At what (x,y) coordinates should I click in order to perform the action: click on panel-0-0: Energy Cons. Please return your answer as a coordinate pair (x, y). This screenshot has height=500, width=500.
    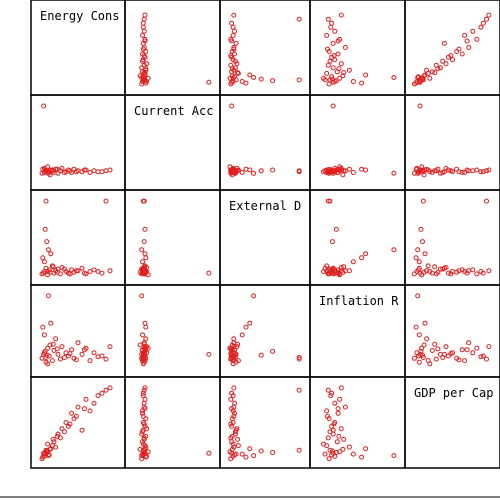
    Looking at the image, I should click on (78, 48).